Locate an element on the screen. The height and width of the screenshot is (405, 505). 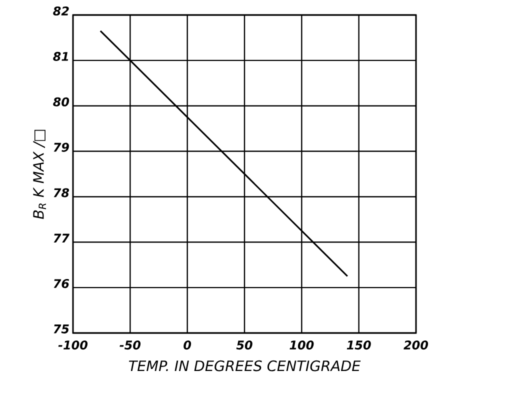
y-tick-label: 77 is located at coordinates (62, 238).